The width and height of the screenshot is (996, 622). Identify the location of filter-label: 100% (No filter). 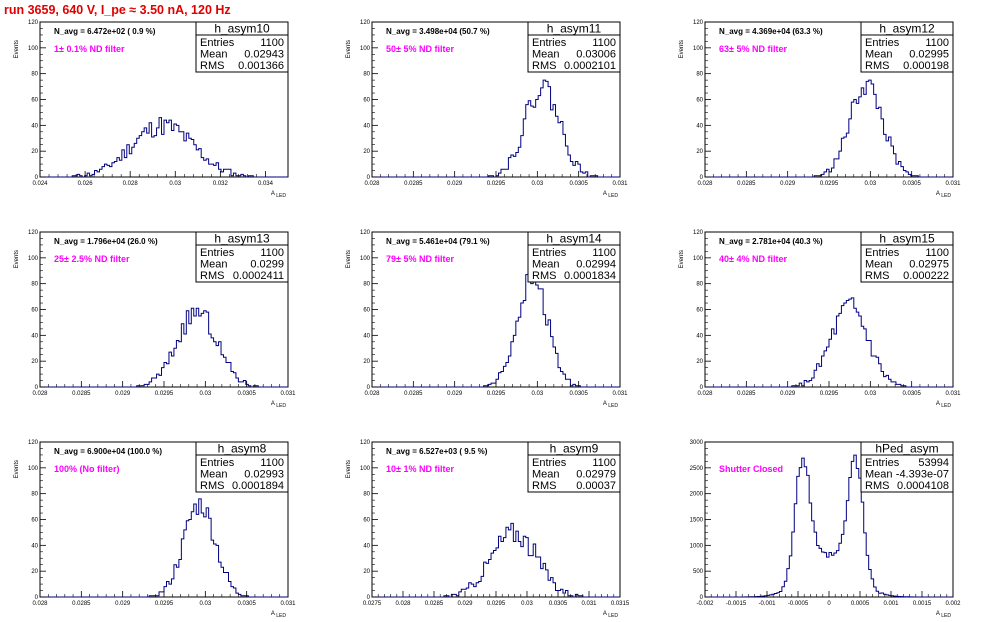
(87, 469).